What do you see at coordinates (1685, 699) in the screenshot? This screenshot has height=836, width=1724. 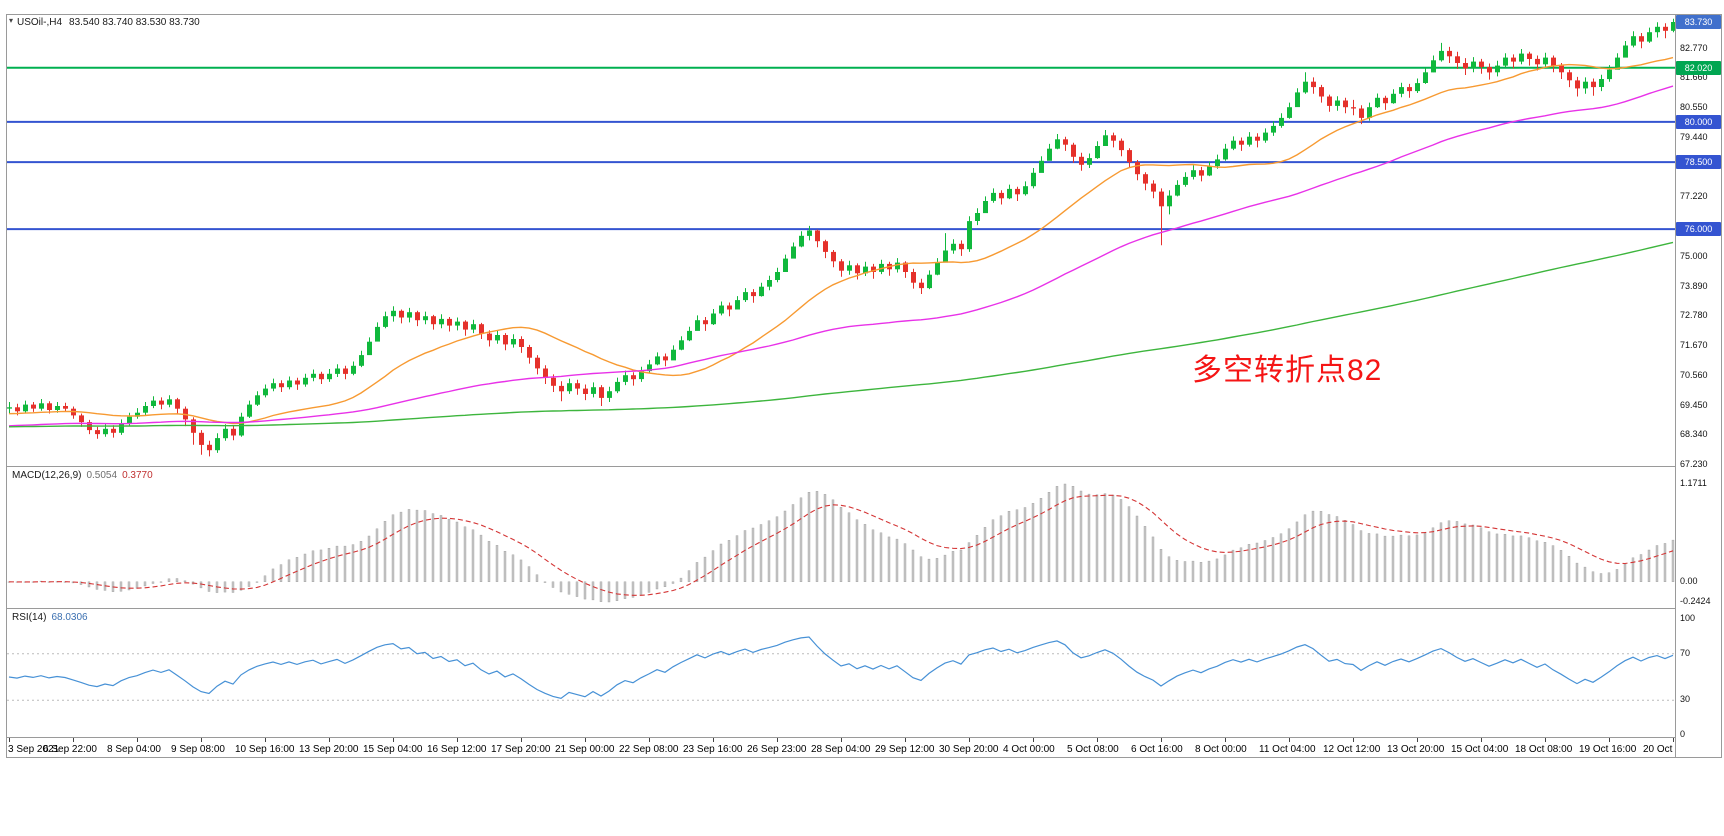 I see `rsi-axis-label: 30` at bounding box center [1685, 699].